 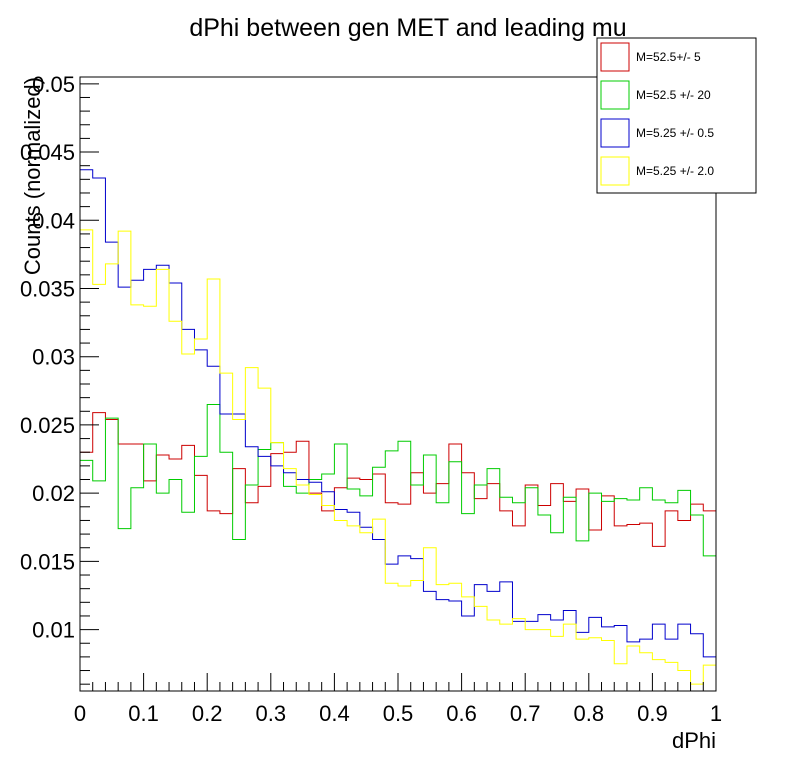 What do you see at coordinates (525, 713) in the screenshot?
I see `x-tick-label: 0.7` at bounding box center [525, 713].